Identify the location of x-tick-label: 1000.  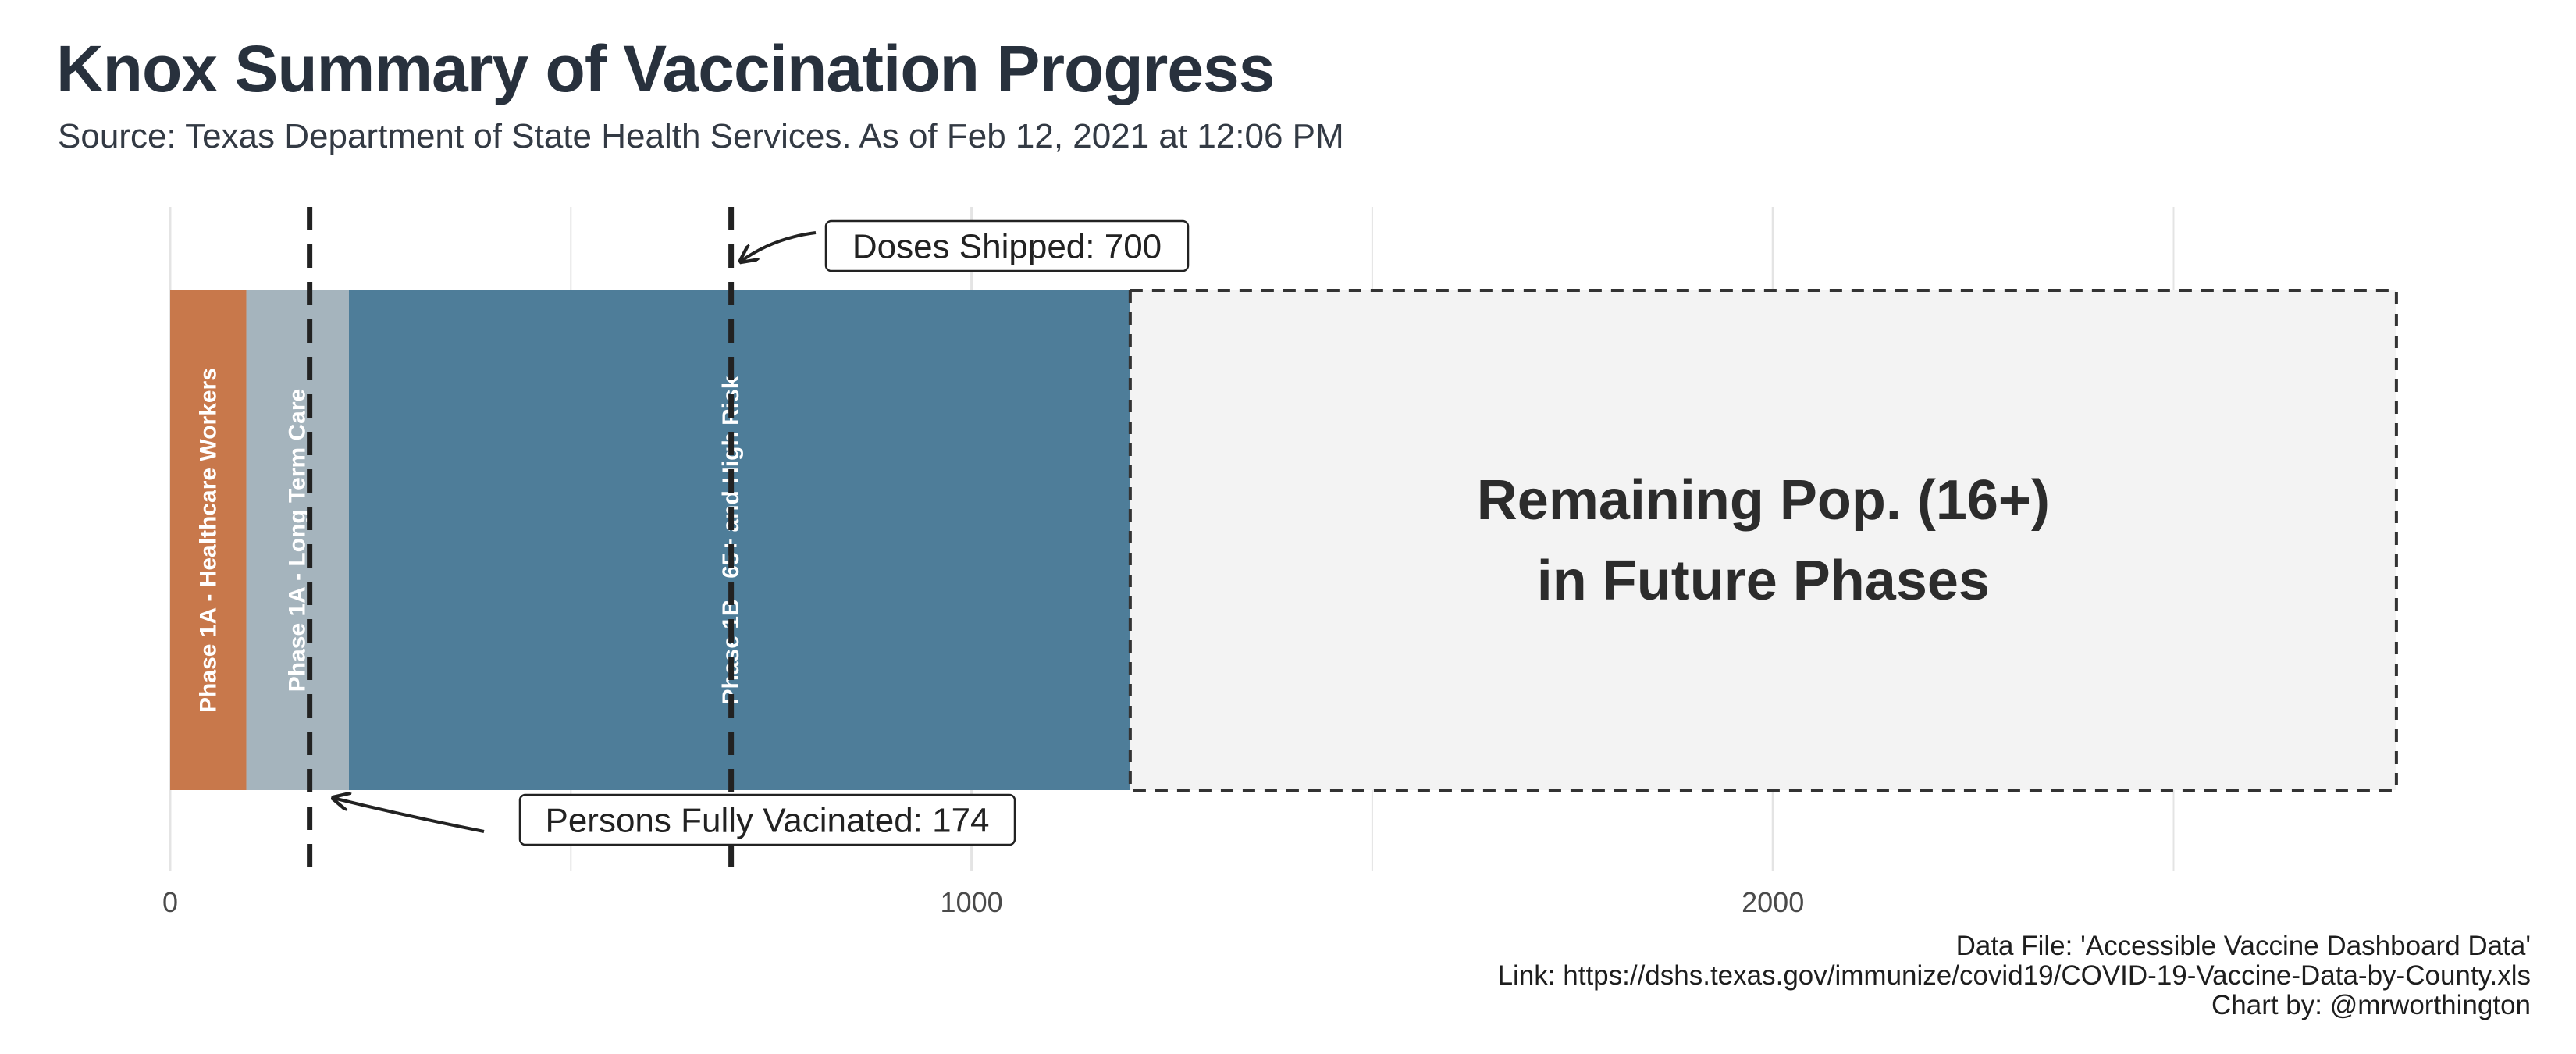
(972, 902).